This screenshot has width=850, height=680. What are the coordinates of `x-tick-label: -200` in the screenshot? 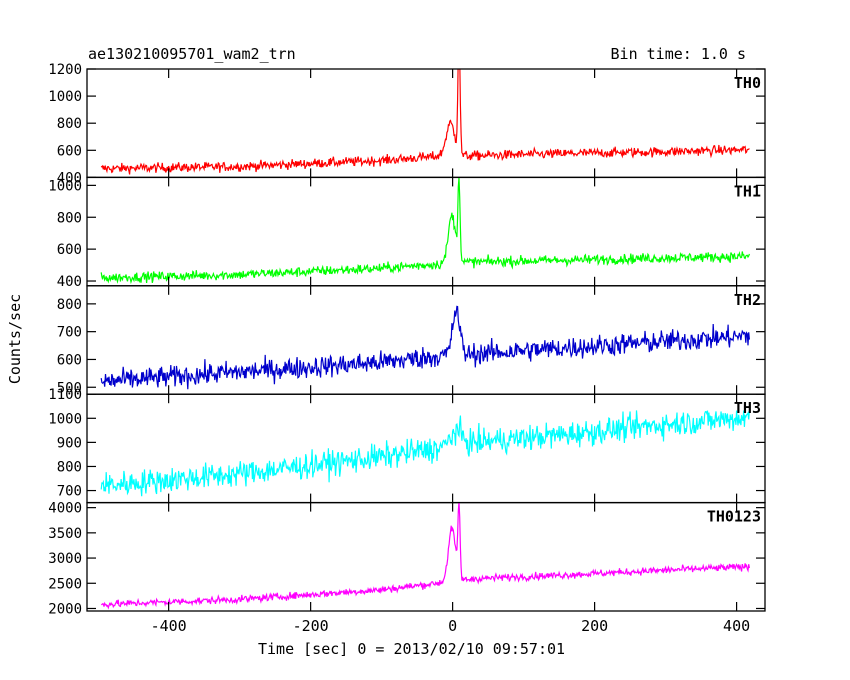 It's located at (311, 626).